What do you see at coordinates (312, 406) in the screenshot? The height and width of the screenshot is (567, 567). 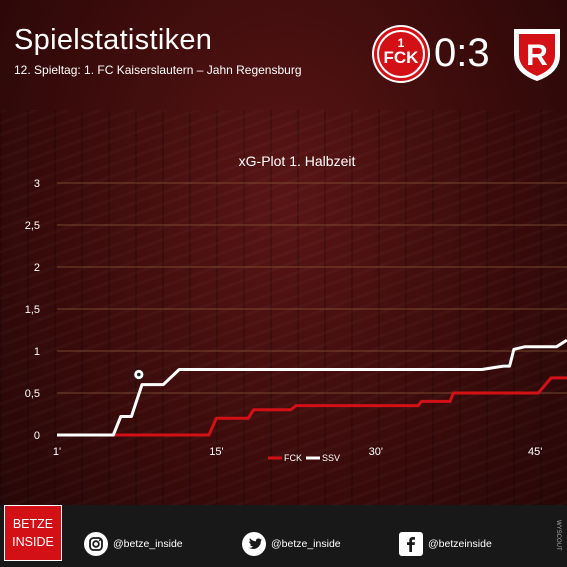 I see `series-line-fck` at bounding box center [312, 406].